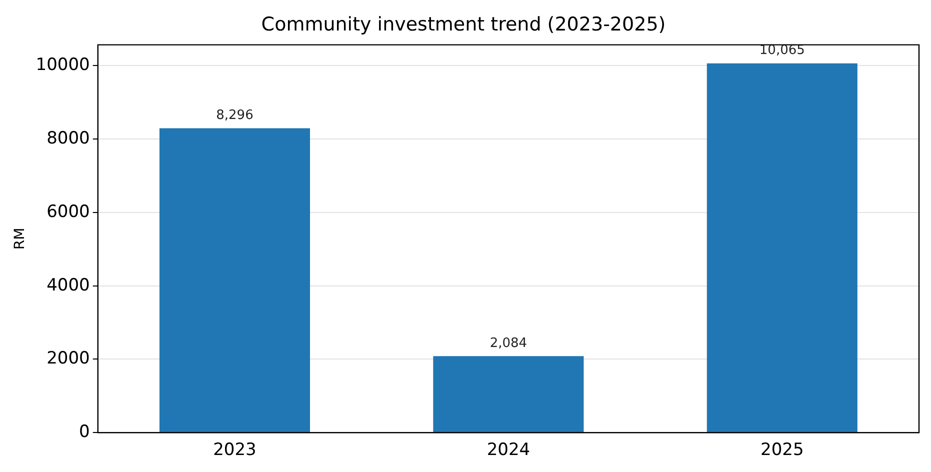 The height and width of the screenshot is (472, 931). I want to click on y-tick-label: 2000, so click(68, 358).